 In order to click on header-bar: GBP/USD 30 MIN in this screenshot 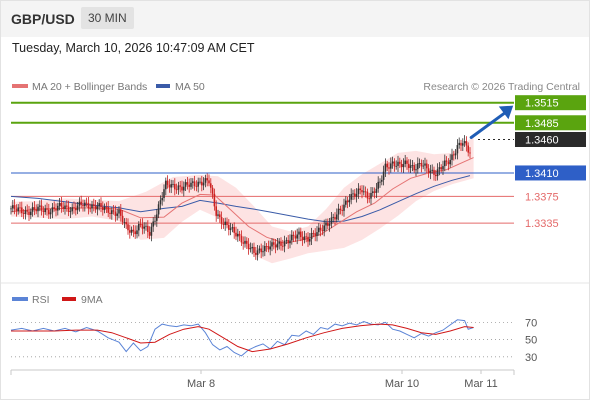, I will do `click(295, 19)`.